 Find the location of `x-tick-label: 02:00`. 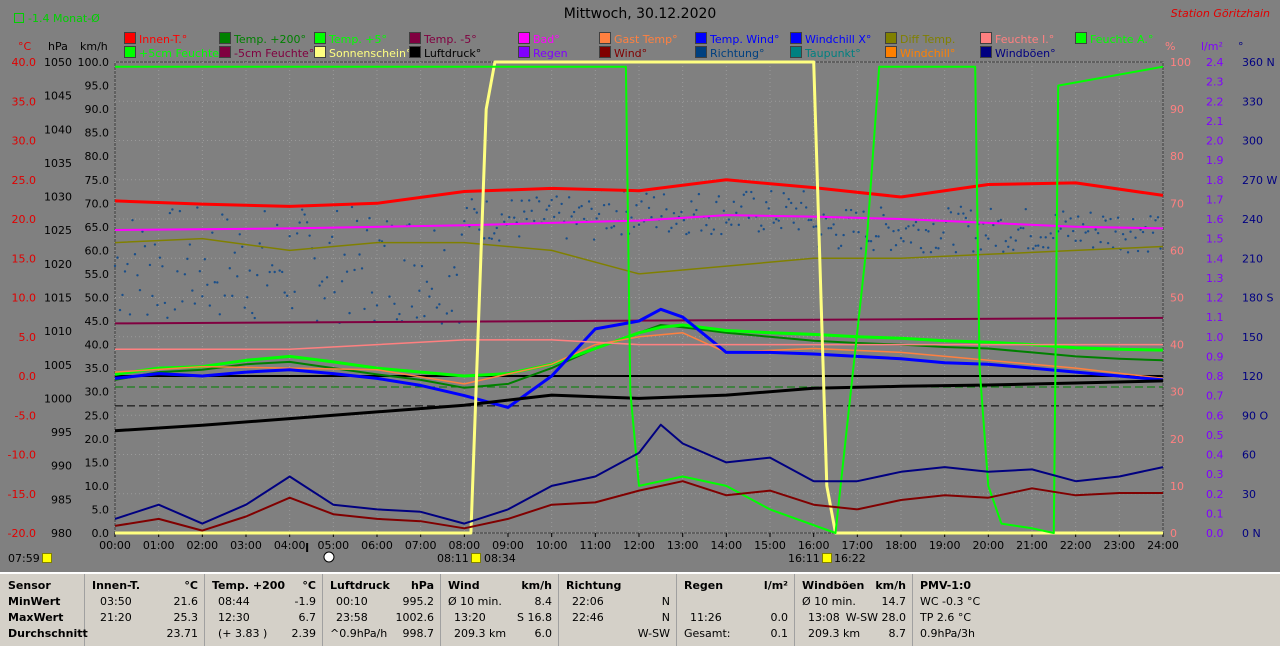

x-tick-label: 02:00 is located at coordinates (202, 545).